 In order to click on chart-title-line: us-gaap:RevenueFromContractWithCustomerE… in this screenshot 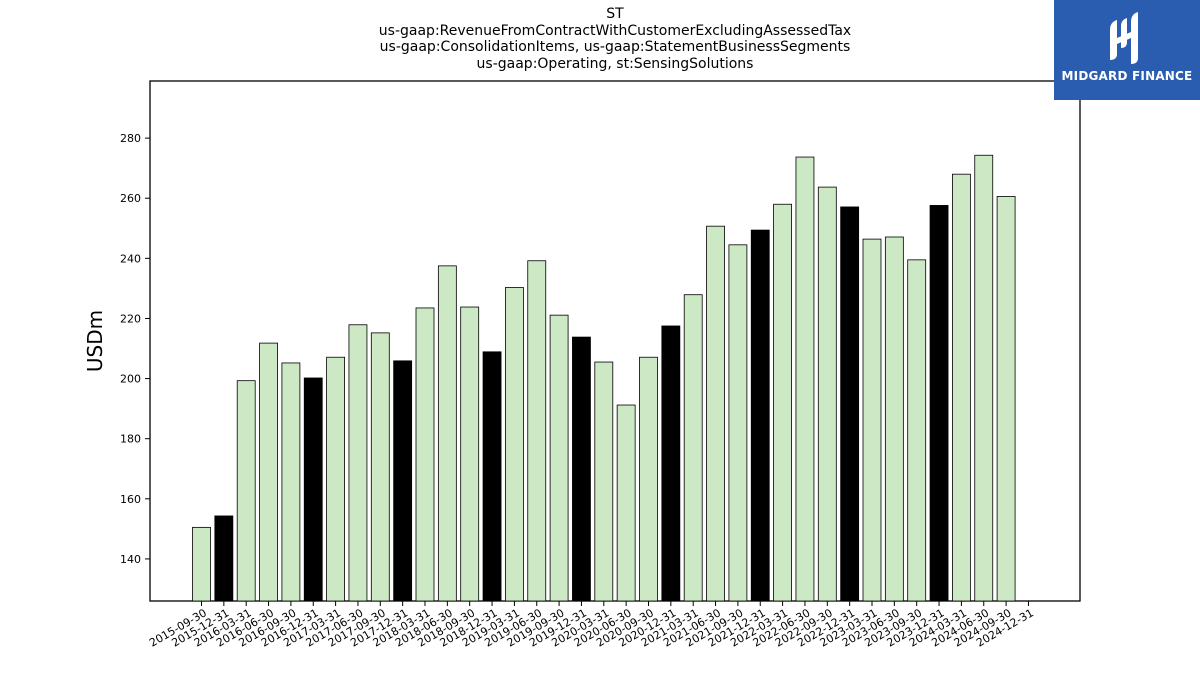, I will do `click(615, 30)`.